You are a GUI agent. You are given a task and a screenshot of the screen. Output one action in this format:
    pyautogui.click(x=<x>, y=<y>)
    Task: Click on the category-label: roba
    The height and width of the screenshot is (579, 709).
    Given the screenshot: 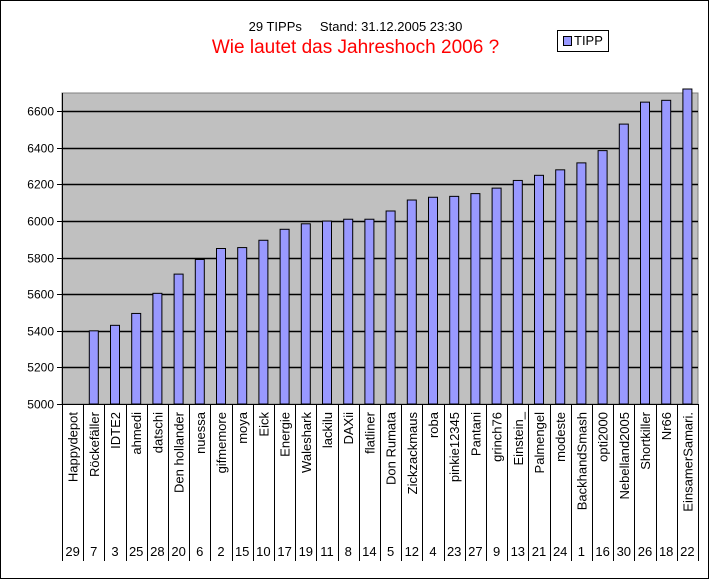 What is the action you would take?
    pyautogui.click(x=433, y=424)
    